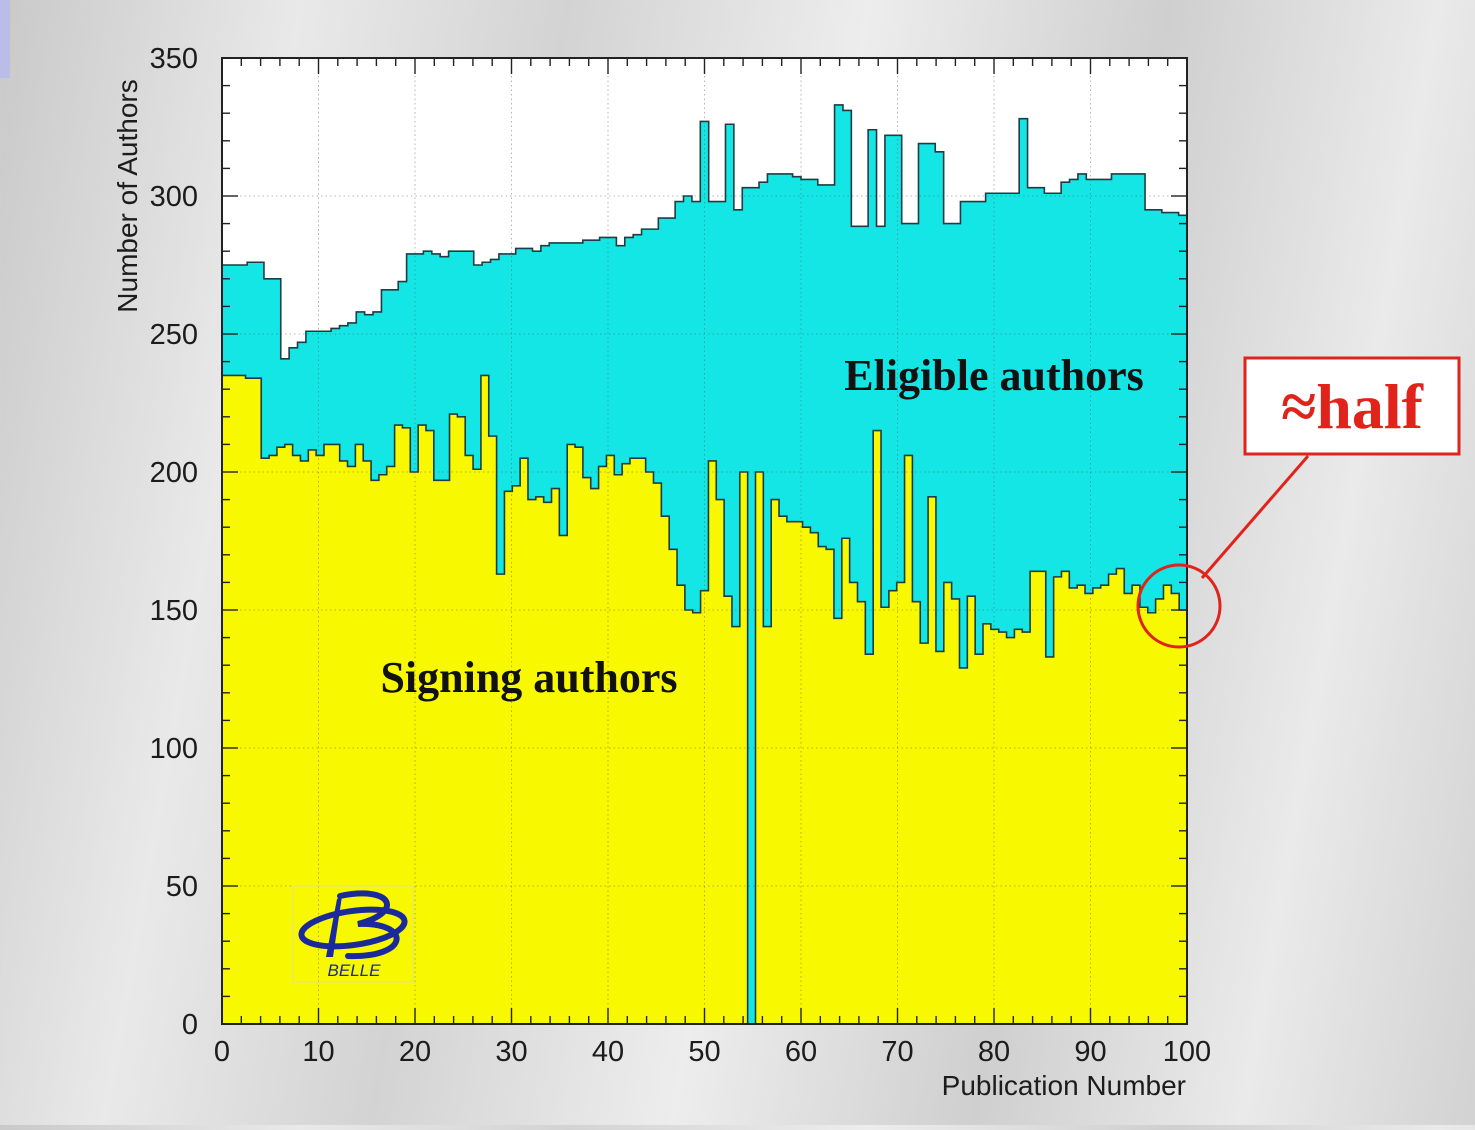  What do you see at coordinates (5, 39) in the screenshot?
I see `corner-accent` at bounding box center [5, 39].